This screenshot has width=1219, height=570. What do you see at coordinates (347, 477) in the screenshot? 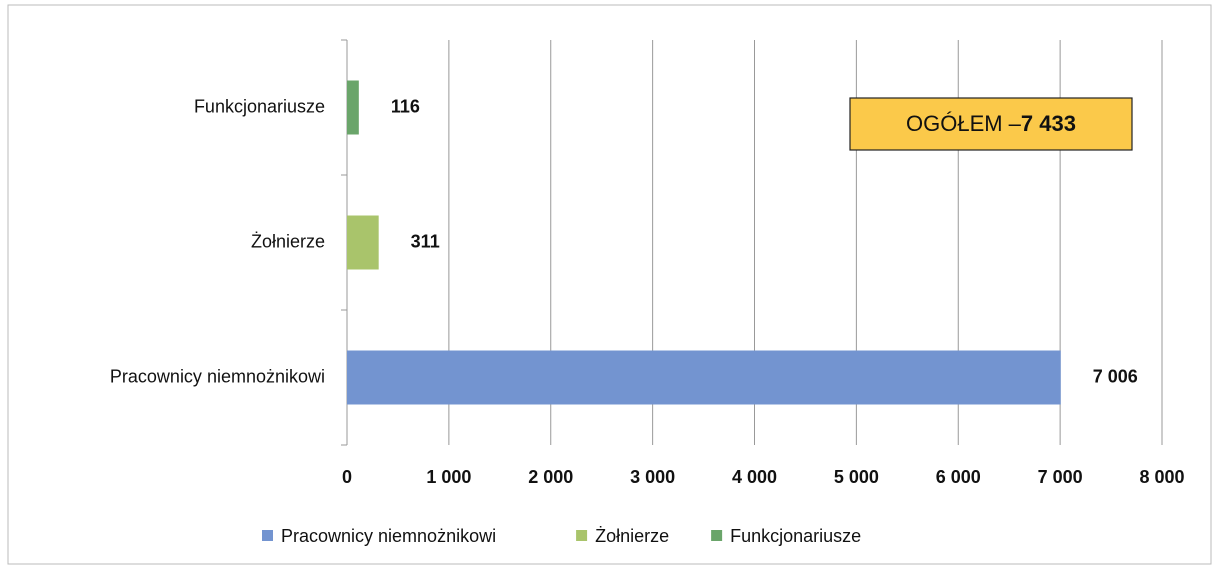
I see `x-tick-label: 0` at bounding box center [347, 477].